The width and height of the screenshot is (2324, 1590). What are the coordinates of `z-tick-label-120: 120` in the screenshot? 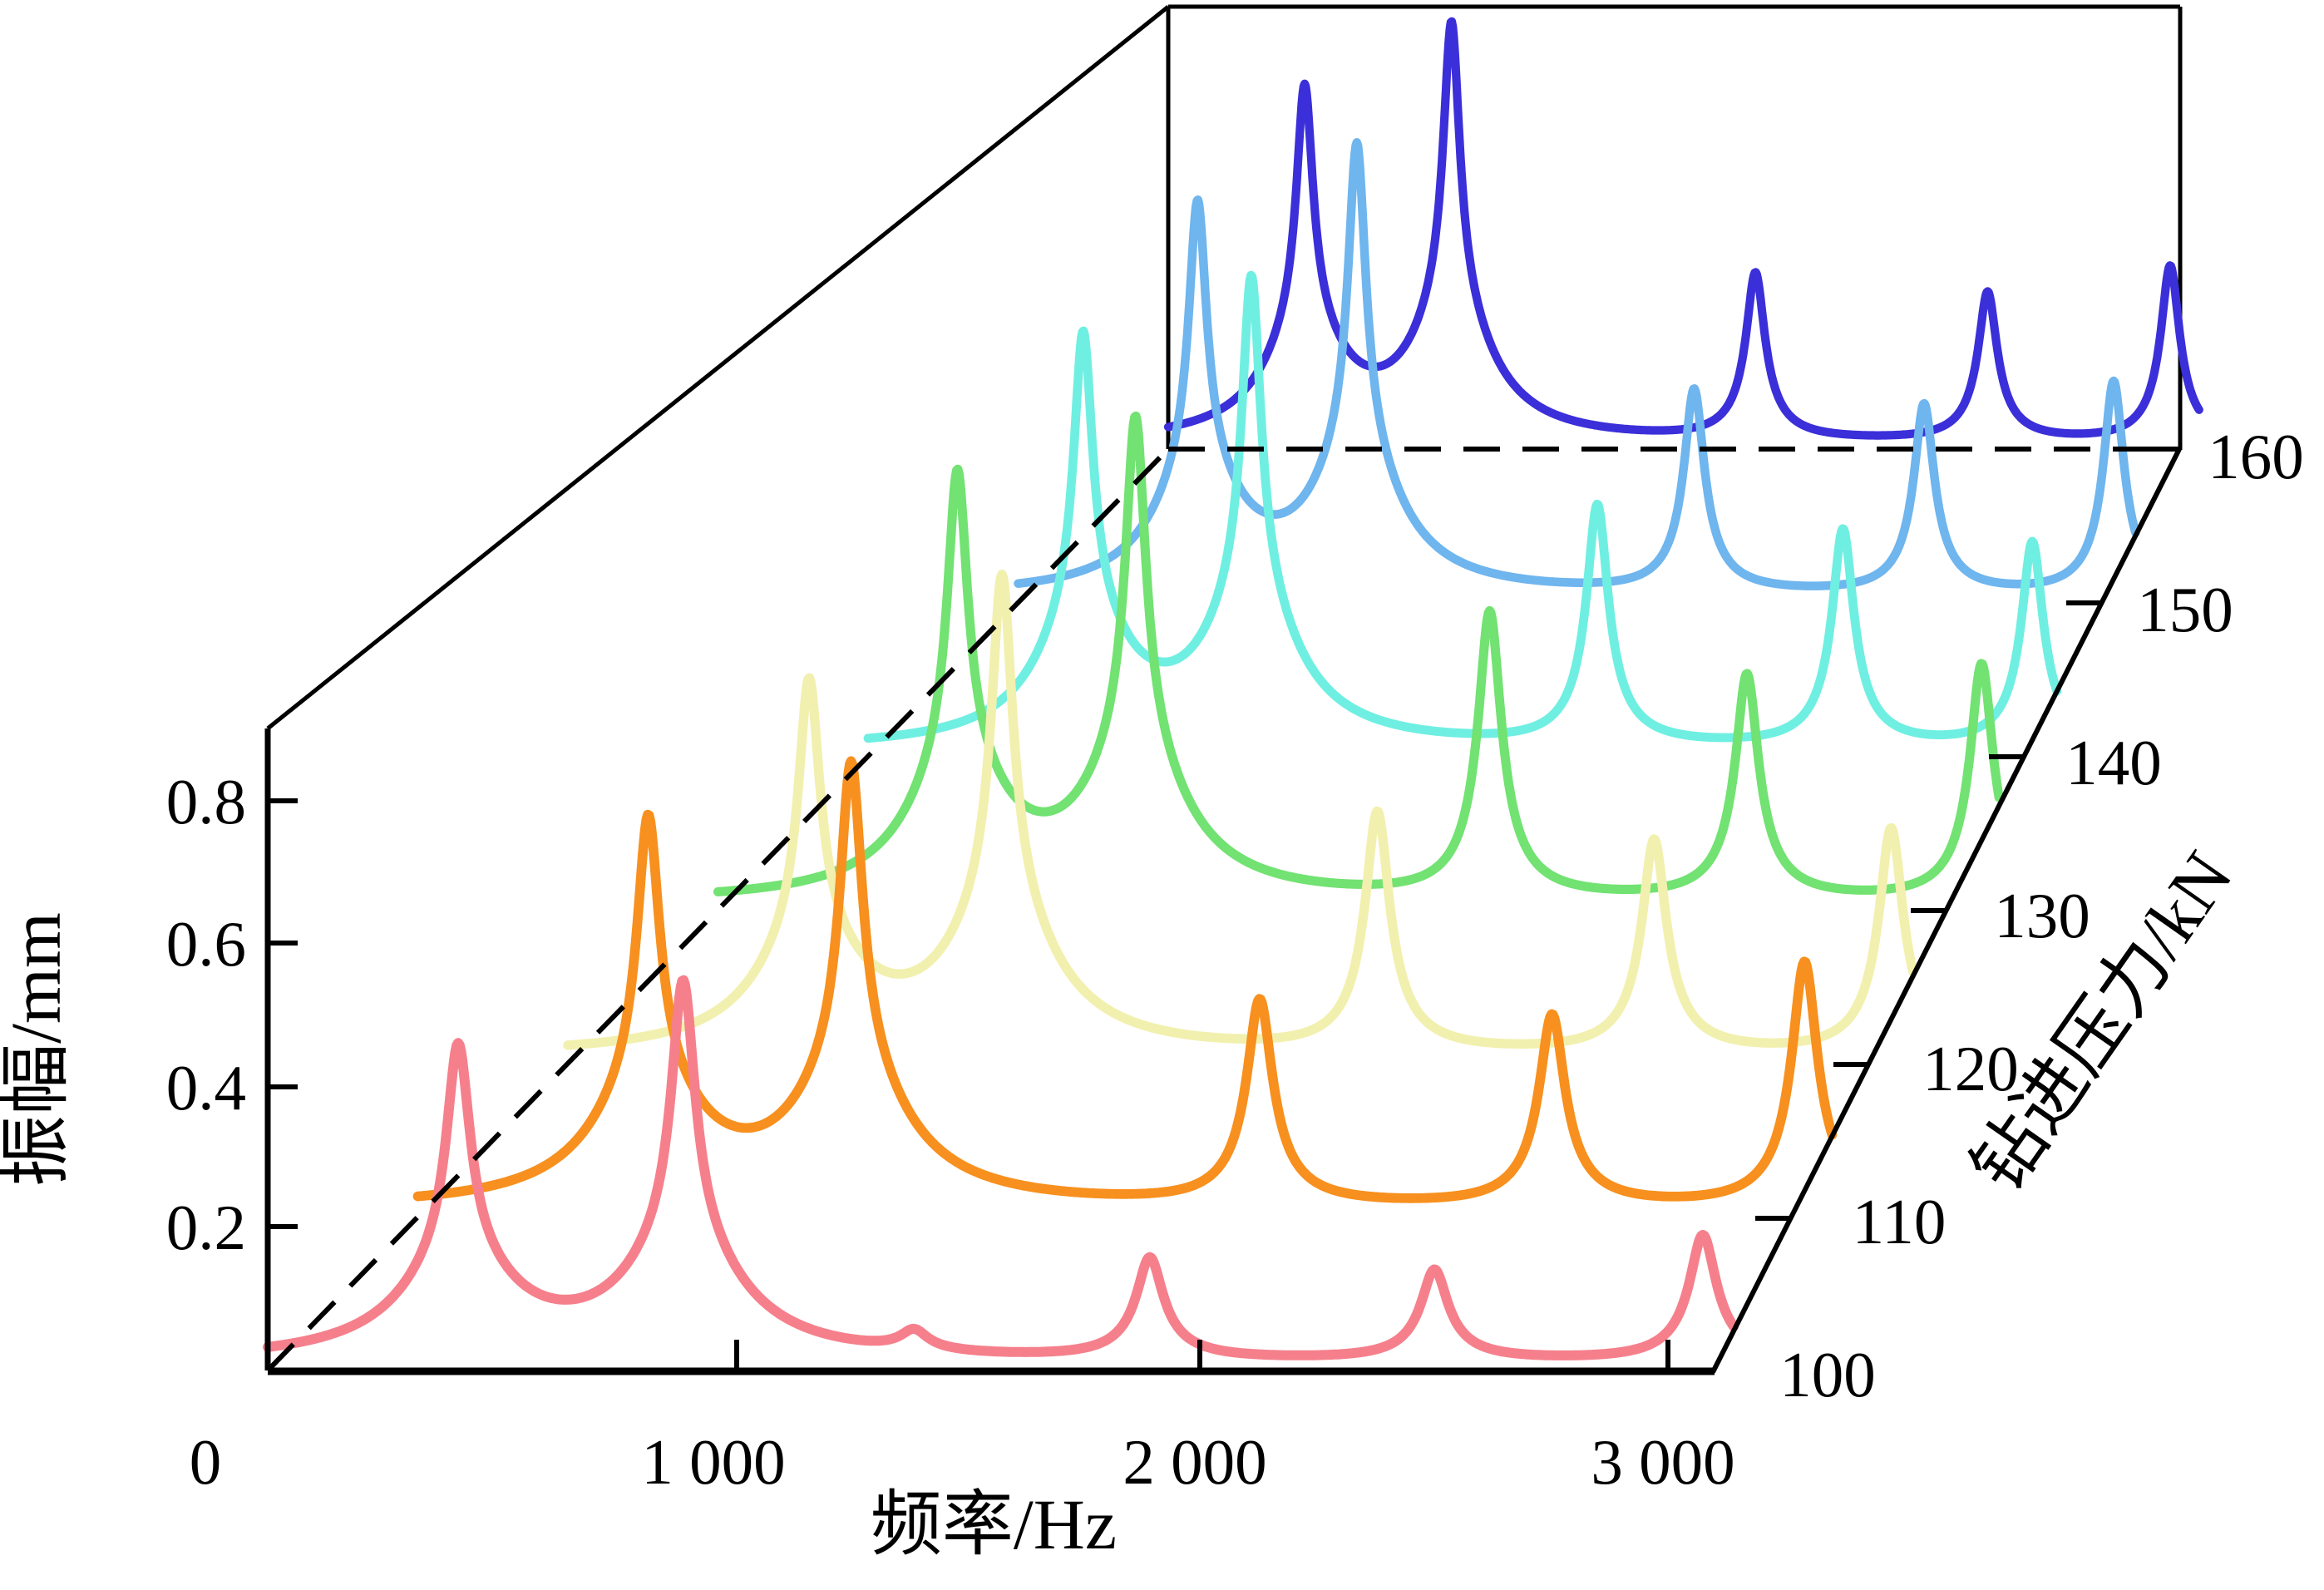 It's located at (1971, 1068).